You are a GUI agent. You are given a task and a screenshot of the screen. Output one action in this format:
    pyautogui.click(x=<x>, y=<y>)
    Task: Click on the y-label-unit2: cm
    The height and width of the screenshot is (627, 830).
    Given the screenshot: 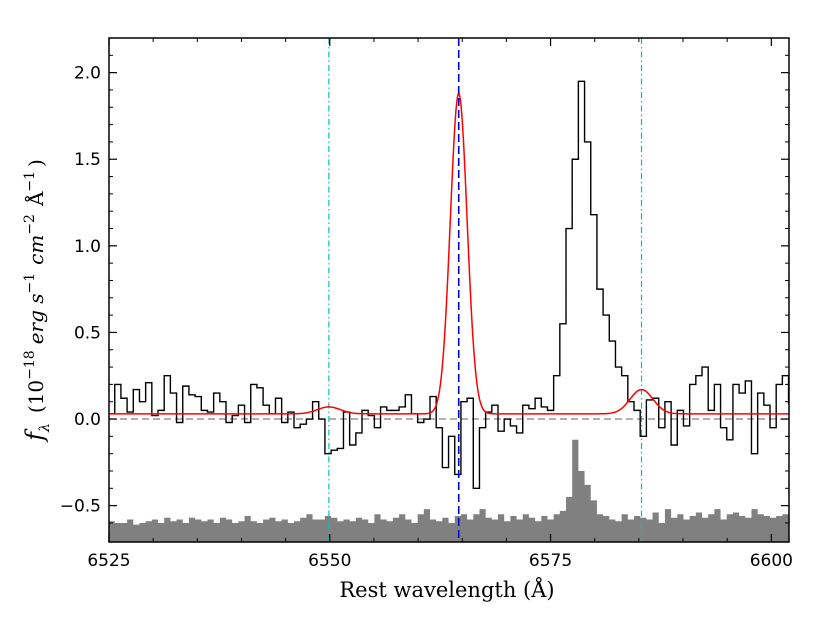 What is the action you would take?
    pyautogui.click(x=36, y=250)
    